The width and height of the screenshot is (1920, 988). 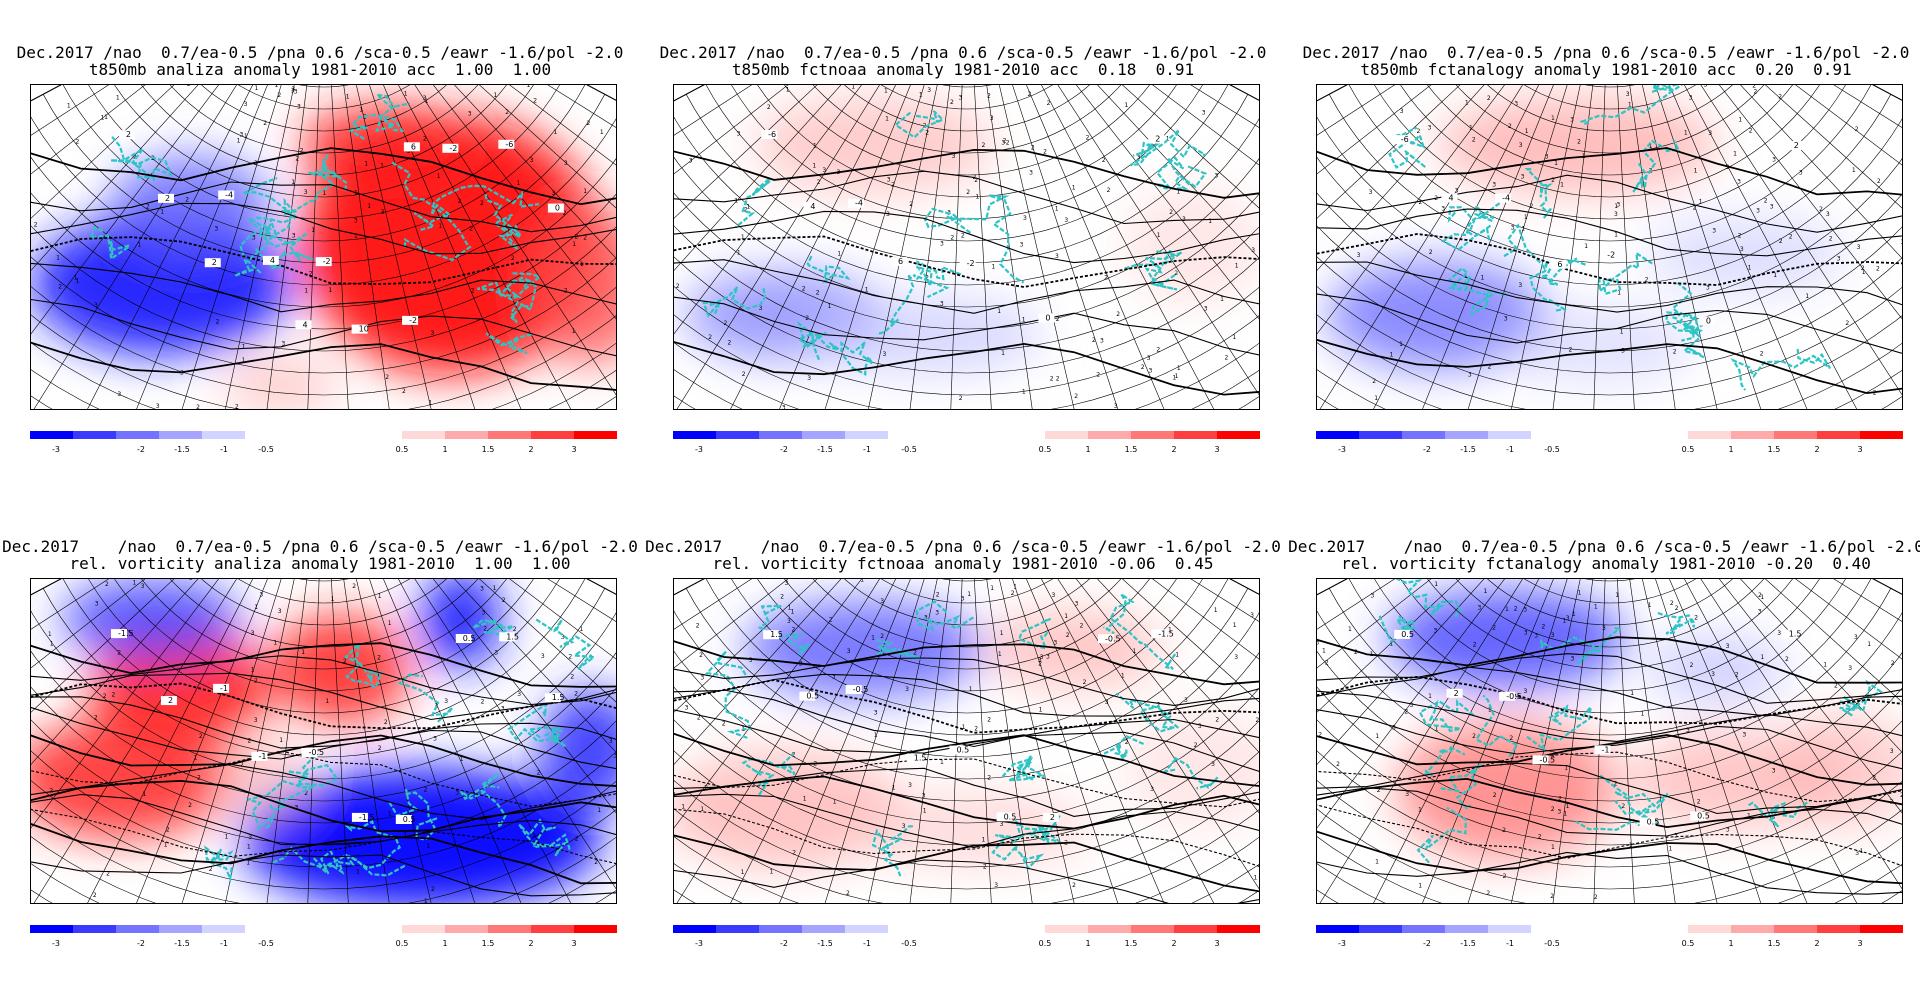 I want to click on contour-label: 2, so click(x=1157, y=139).